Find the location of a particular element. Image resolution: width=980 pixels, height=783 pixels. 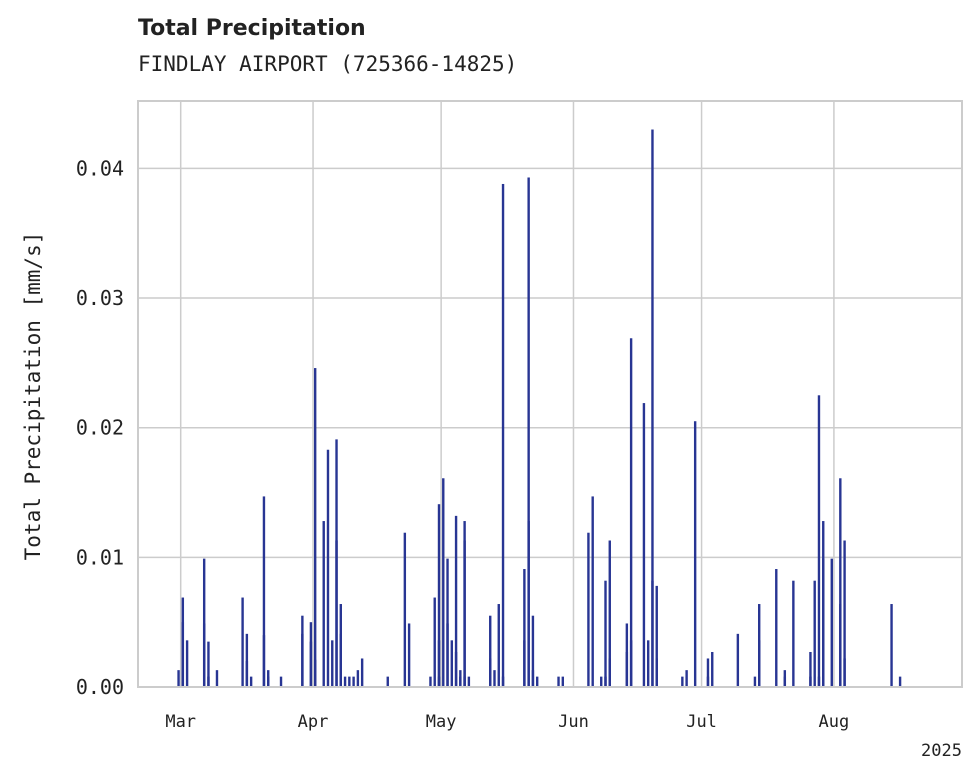

y-tick-label: 0.00 is located at coordinates (100, 687).